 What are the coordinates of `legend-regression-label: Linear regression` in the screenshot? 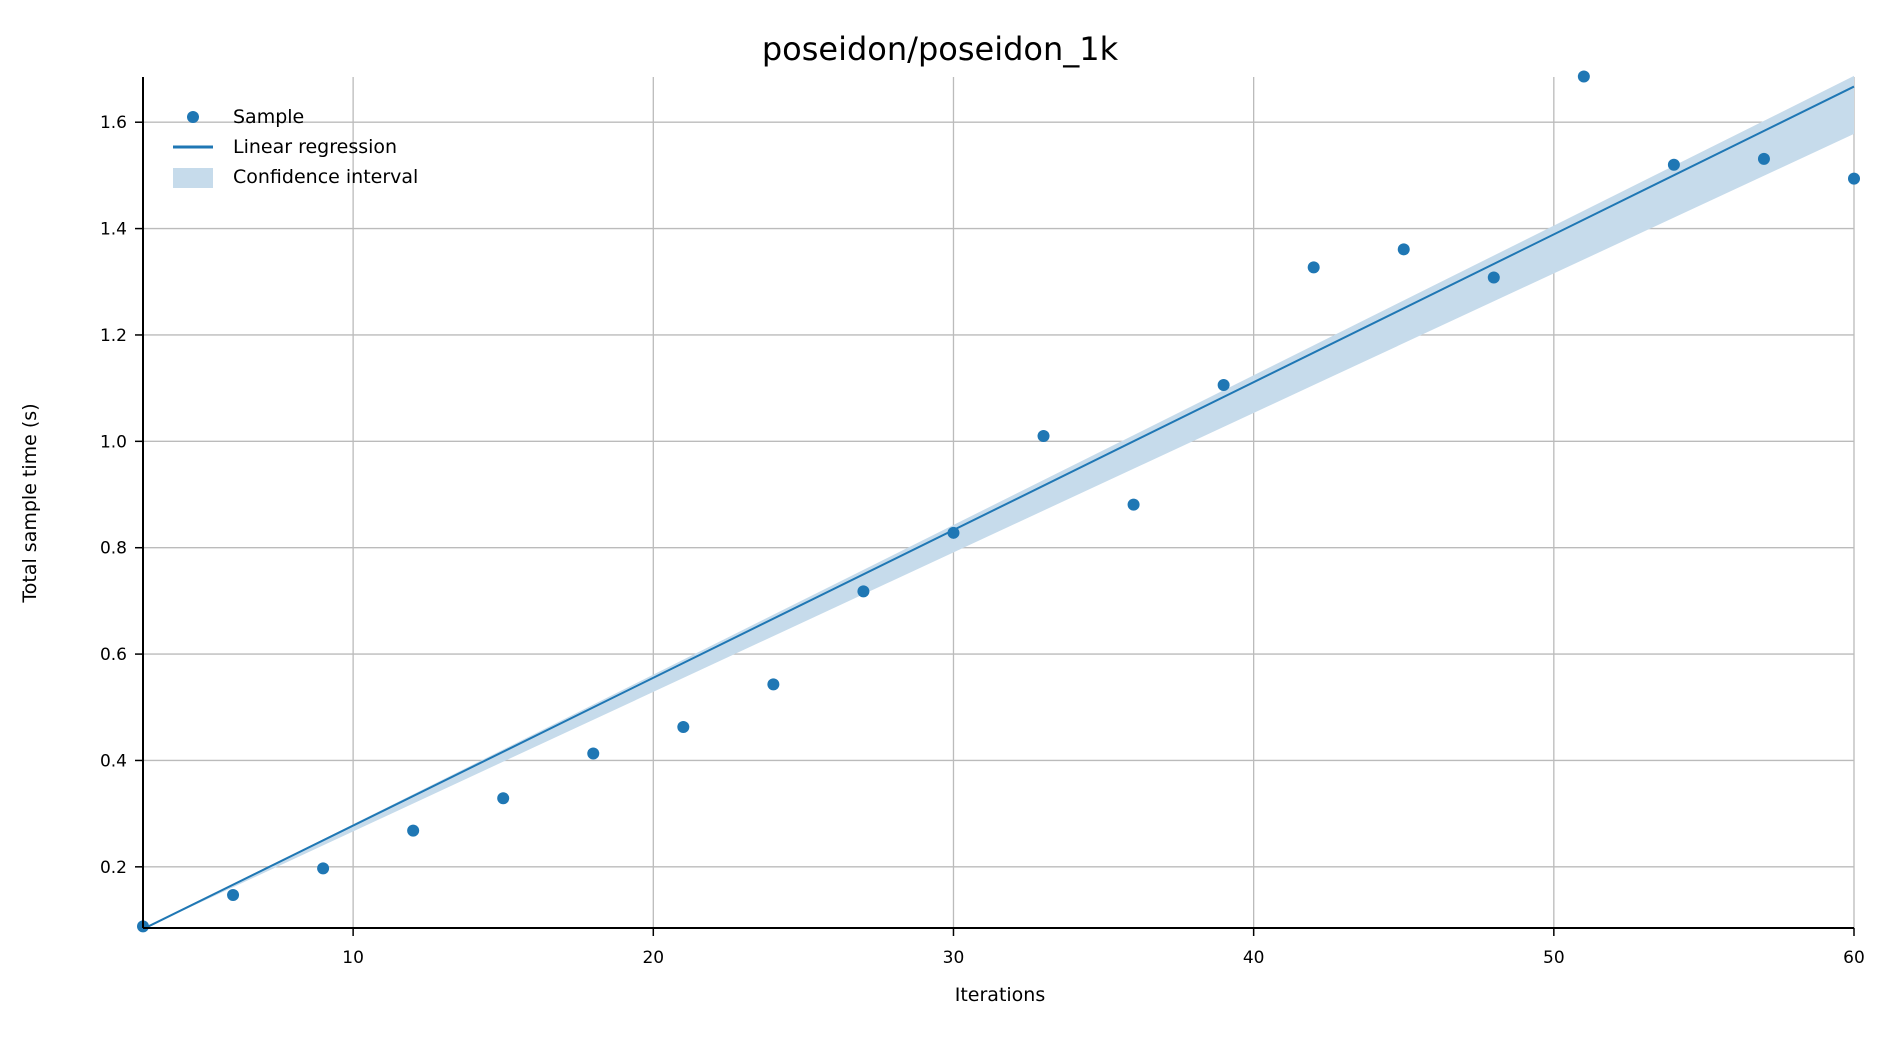 It's located at (315, 147).